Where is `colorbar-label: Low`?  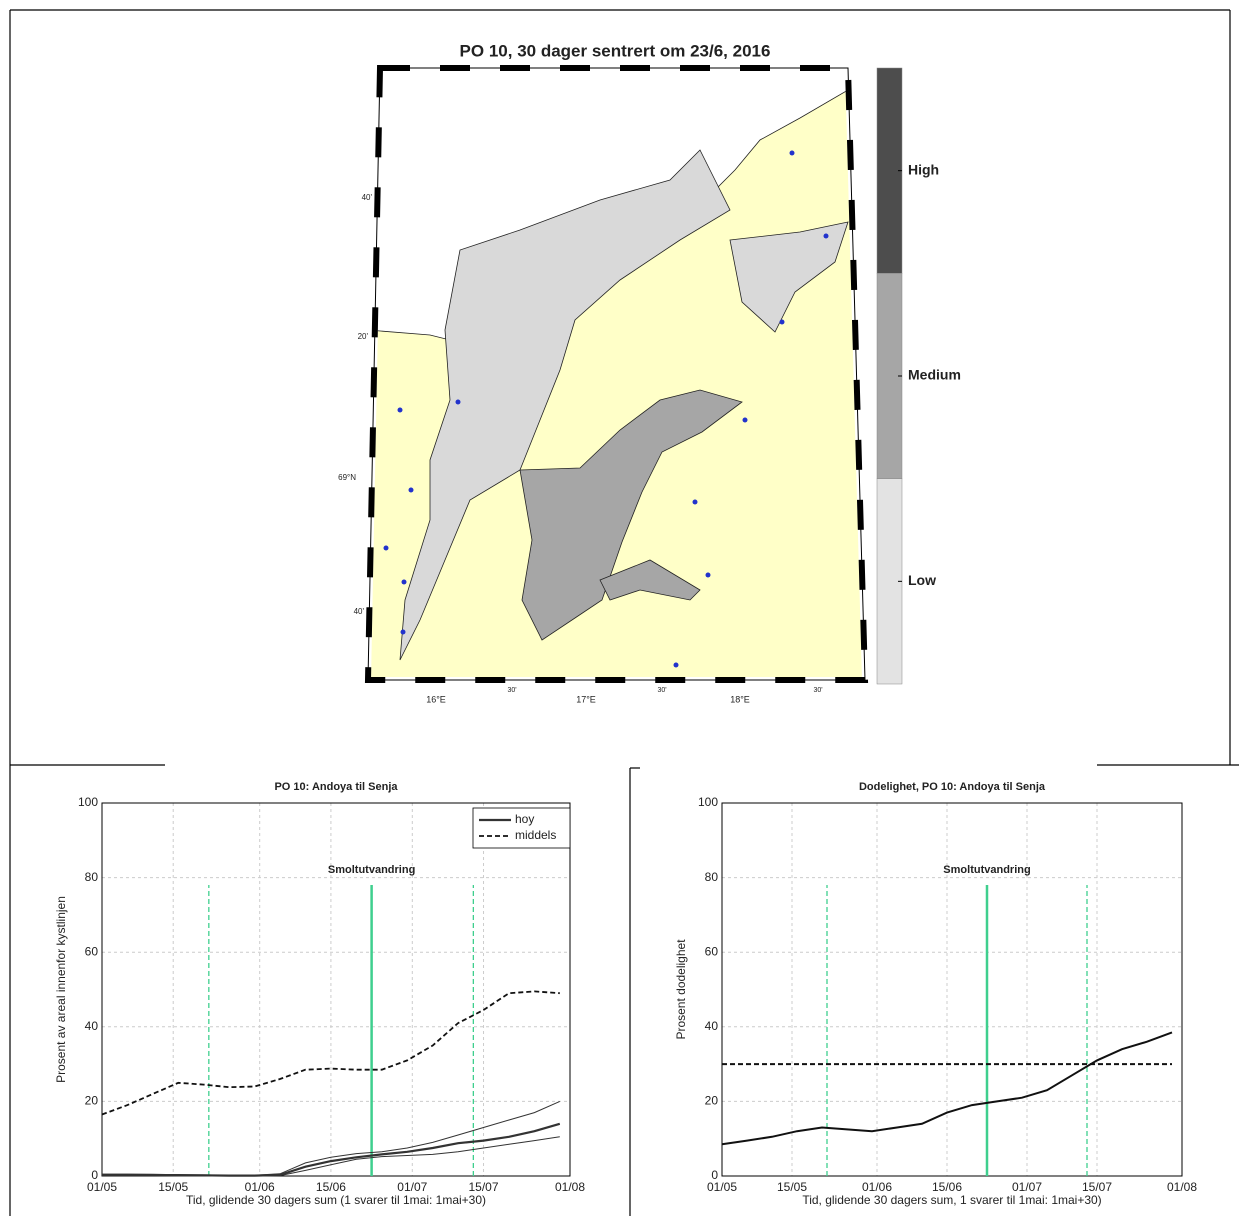
colorbar-label: Low is located at coordinates (922, 580).